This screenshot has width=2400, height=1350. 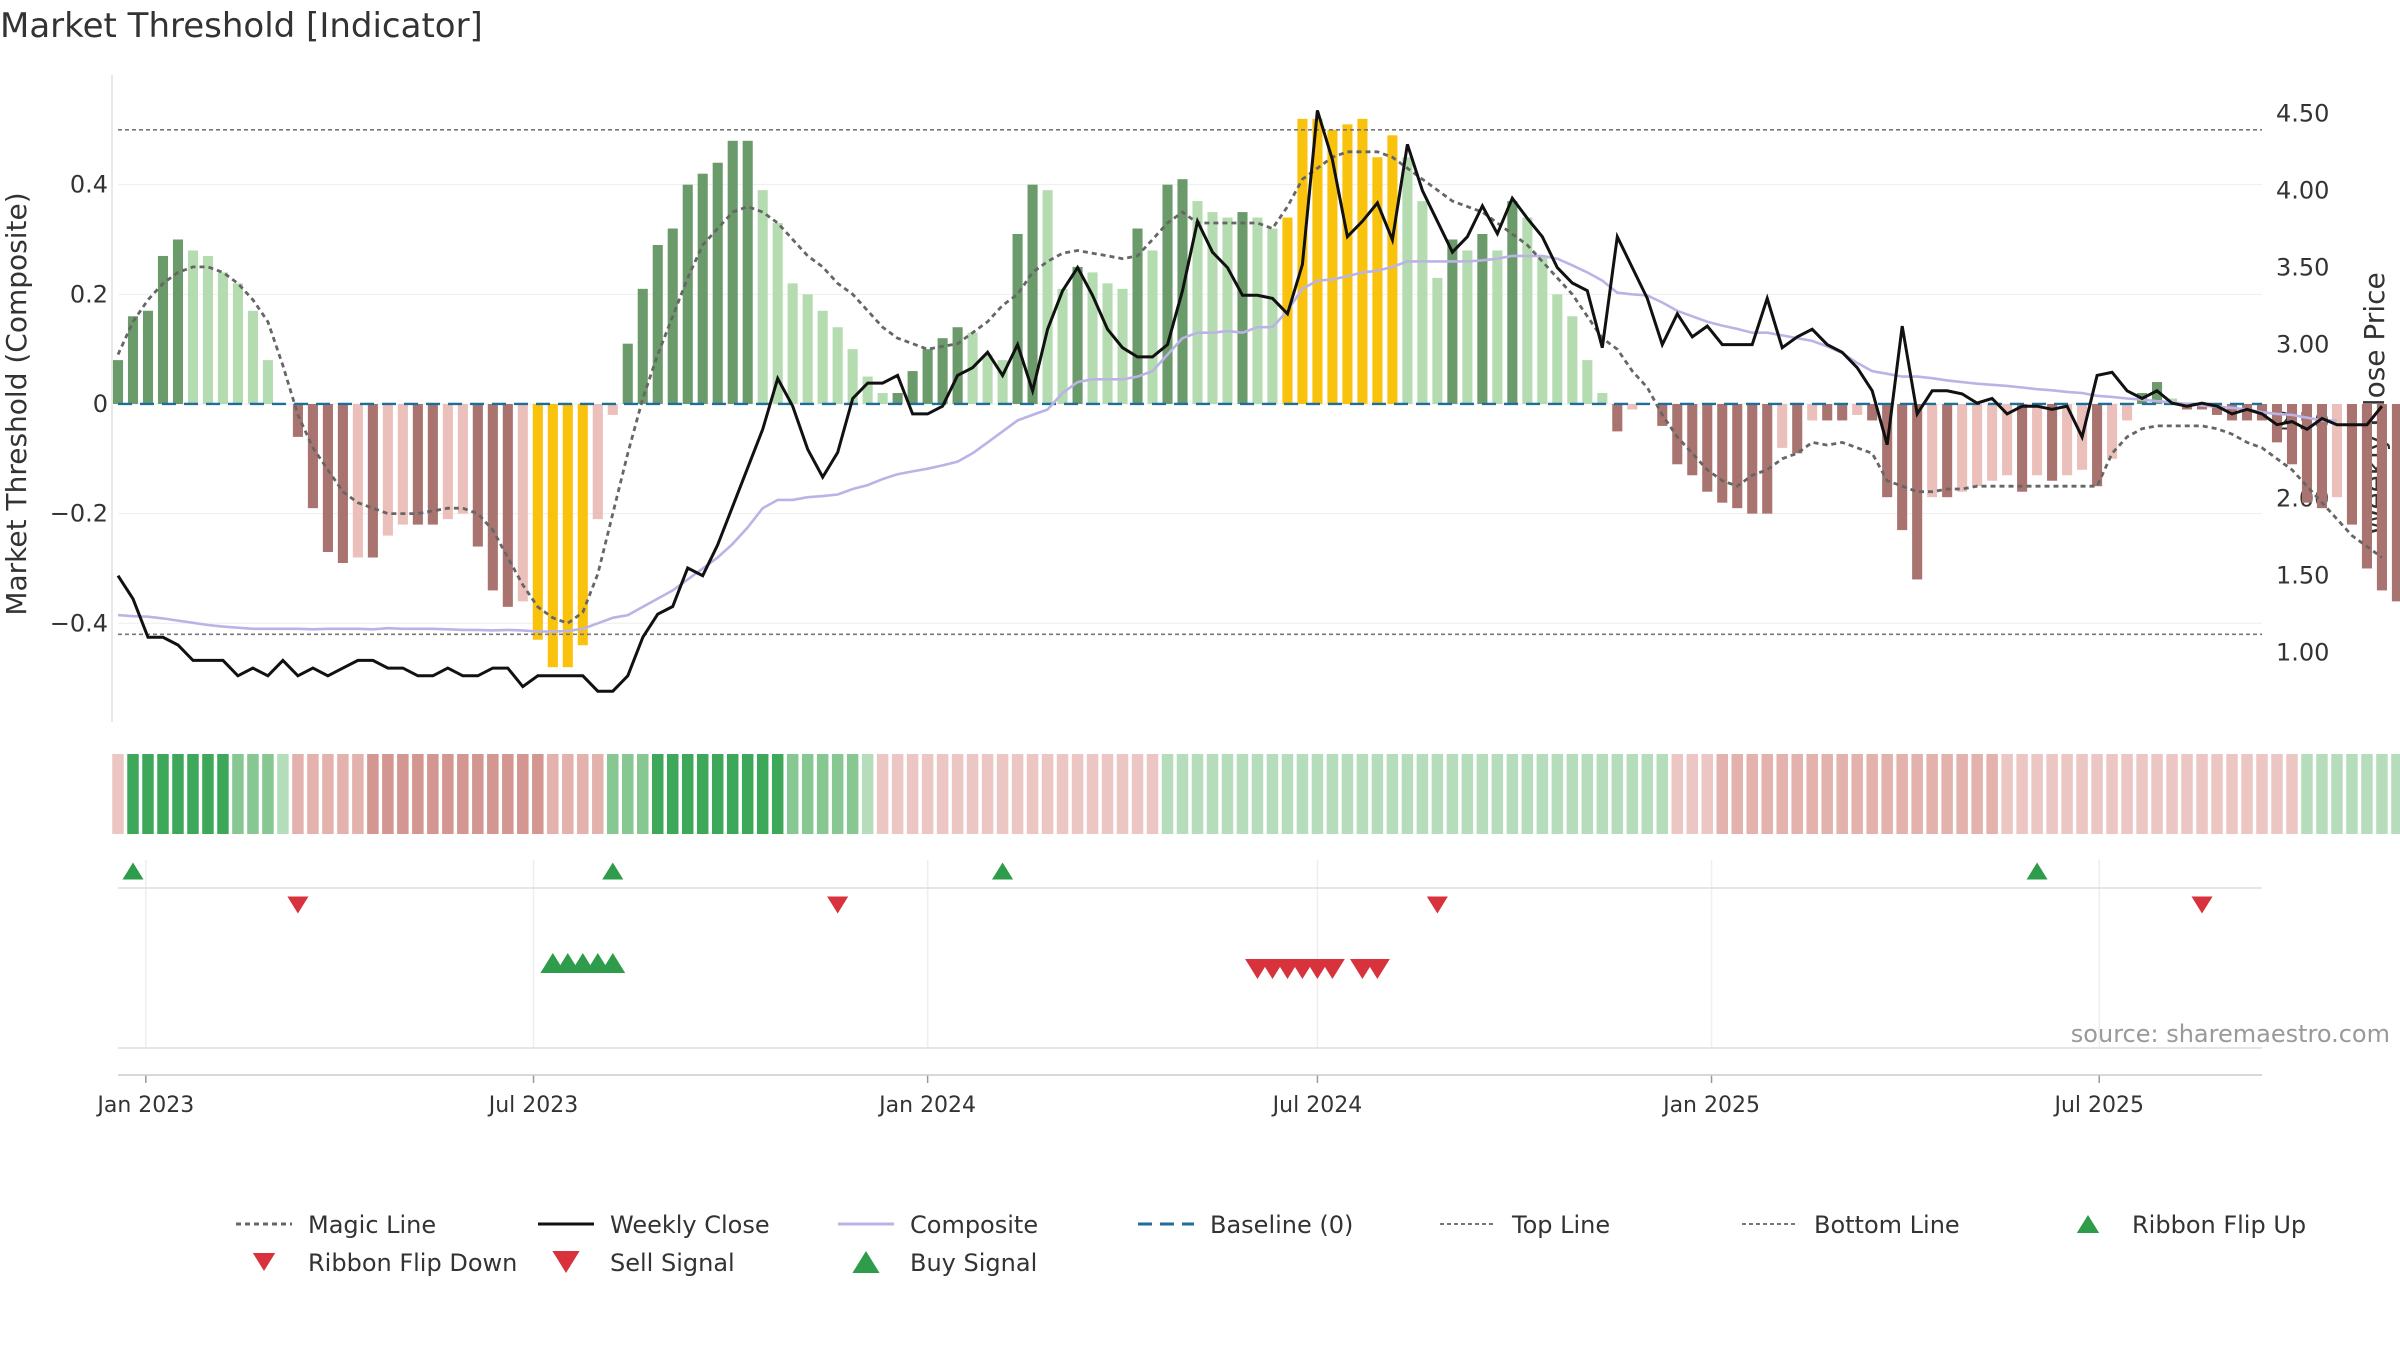 I want to click on legend-item-close: Weekly Close, so click(x=654, y=1225).